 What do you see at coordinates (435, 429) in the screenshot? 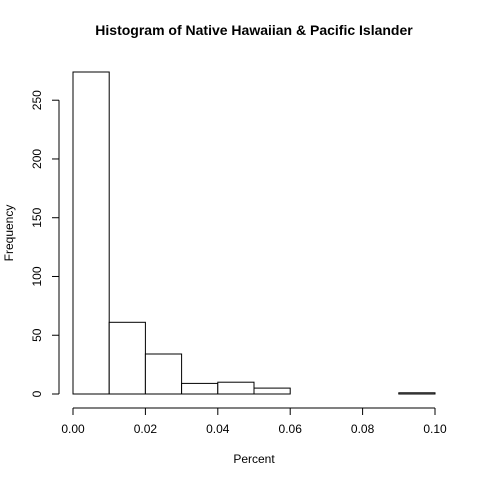
I see `x-tick-label: 0.10` at bounding box center [435, 429].